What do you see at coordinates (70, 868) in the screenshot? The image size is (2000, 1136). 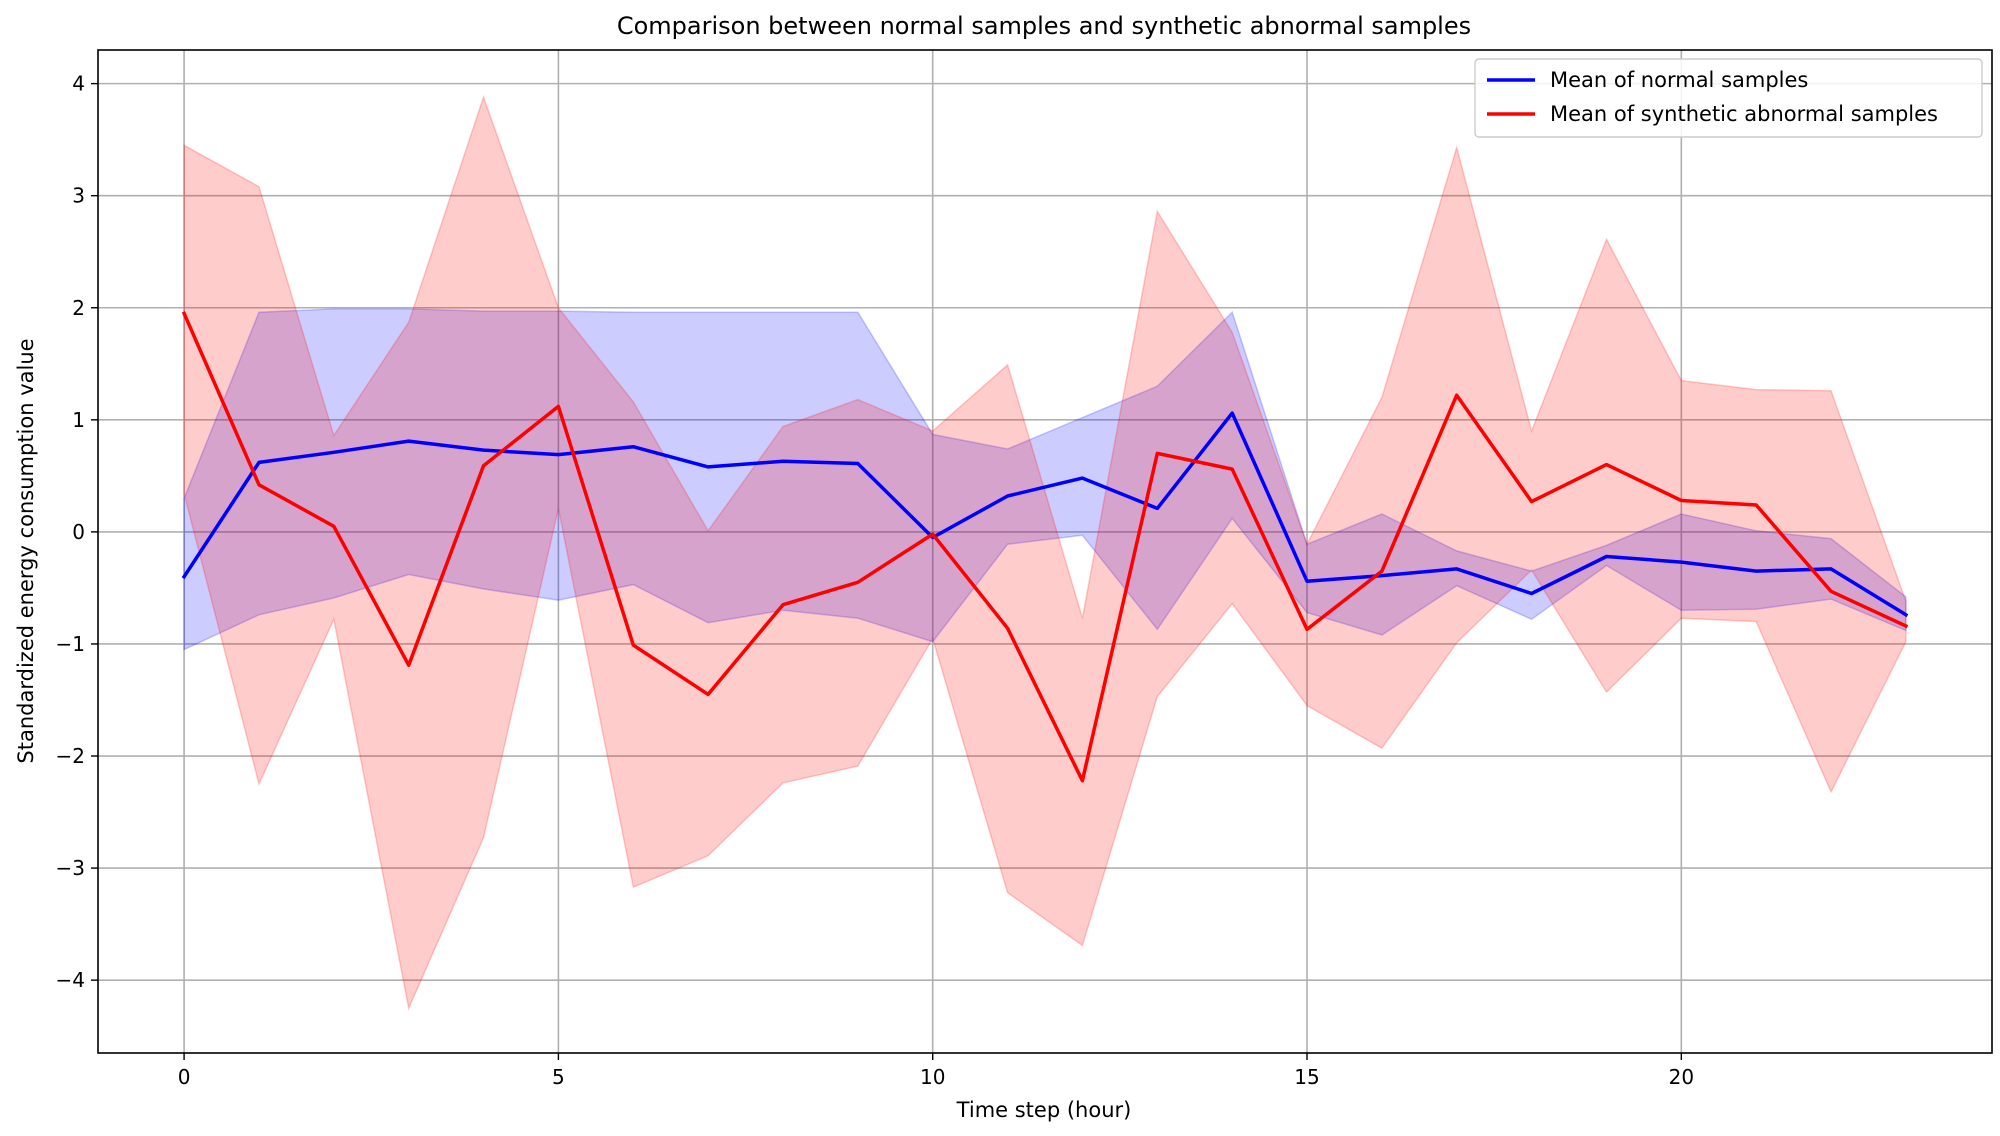 I see `y-tick-label: −3` at bounding box center [70, 868].